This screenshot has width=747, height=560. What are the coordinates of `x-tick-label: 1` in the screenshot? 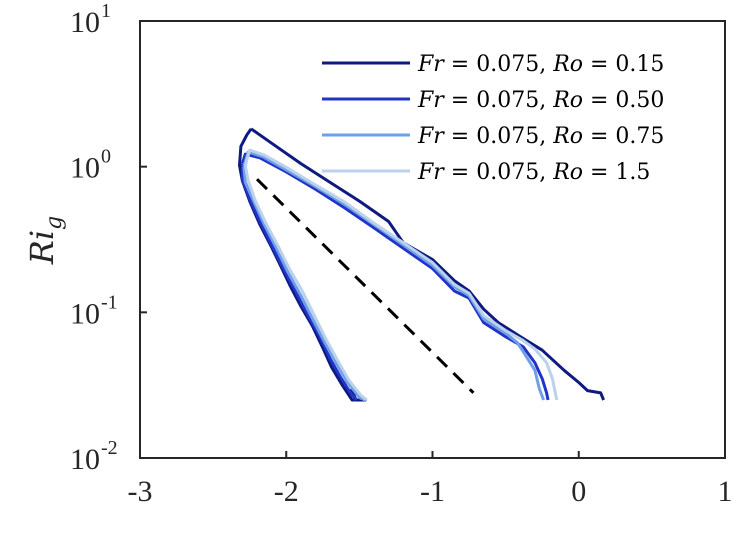 It's located at (725, 491).